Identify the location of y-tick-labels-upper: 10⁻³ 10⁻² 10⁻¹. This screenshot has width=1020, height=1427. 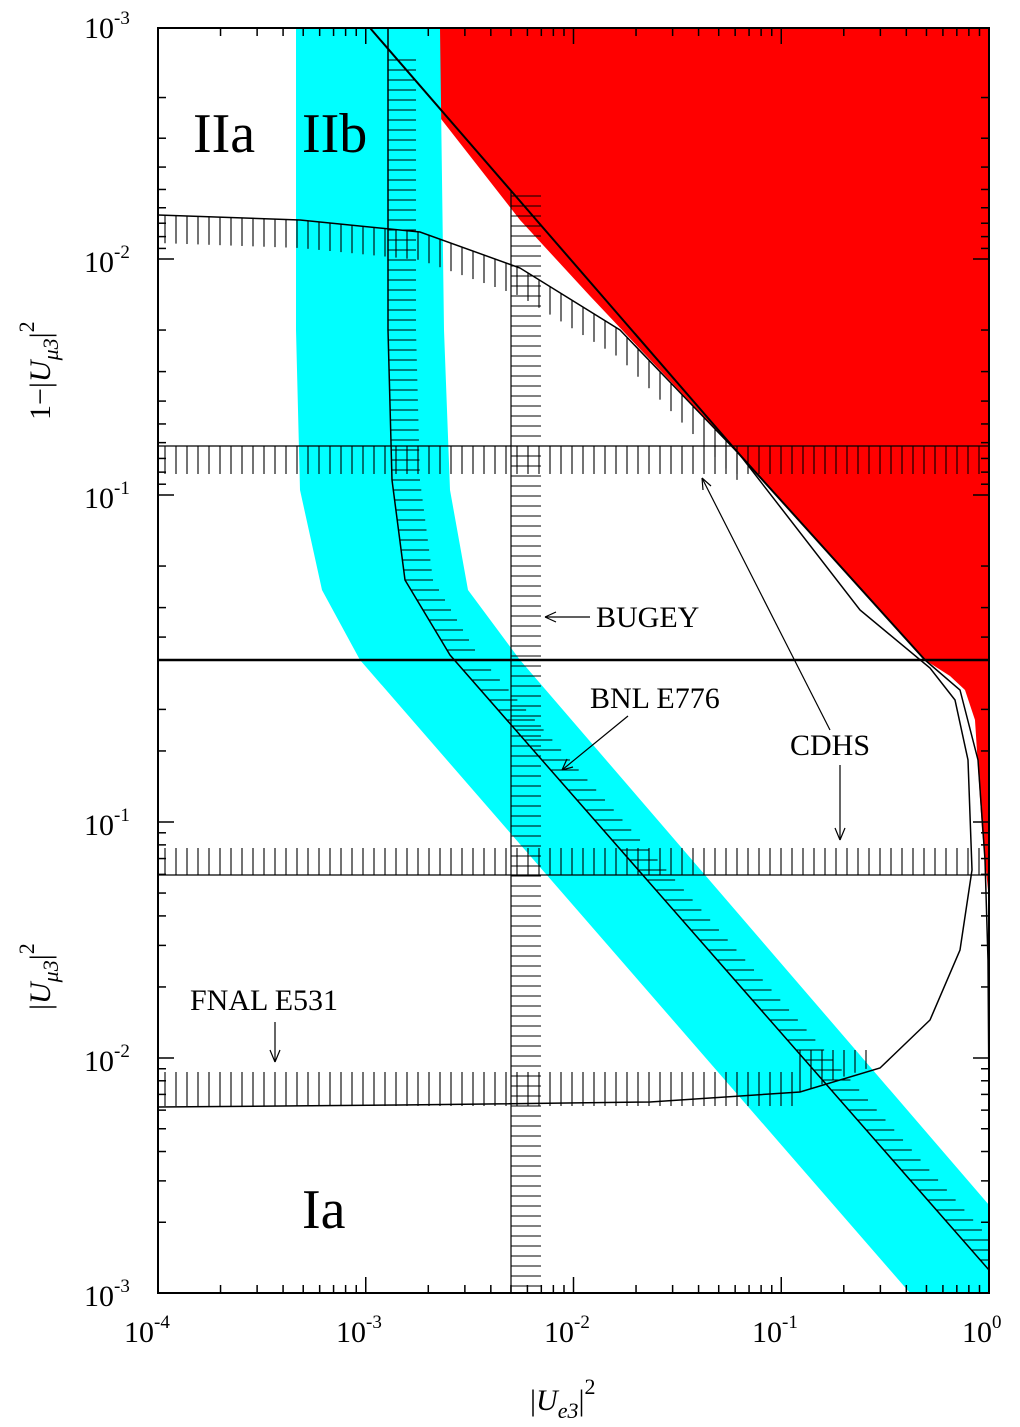
(107, 261).